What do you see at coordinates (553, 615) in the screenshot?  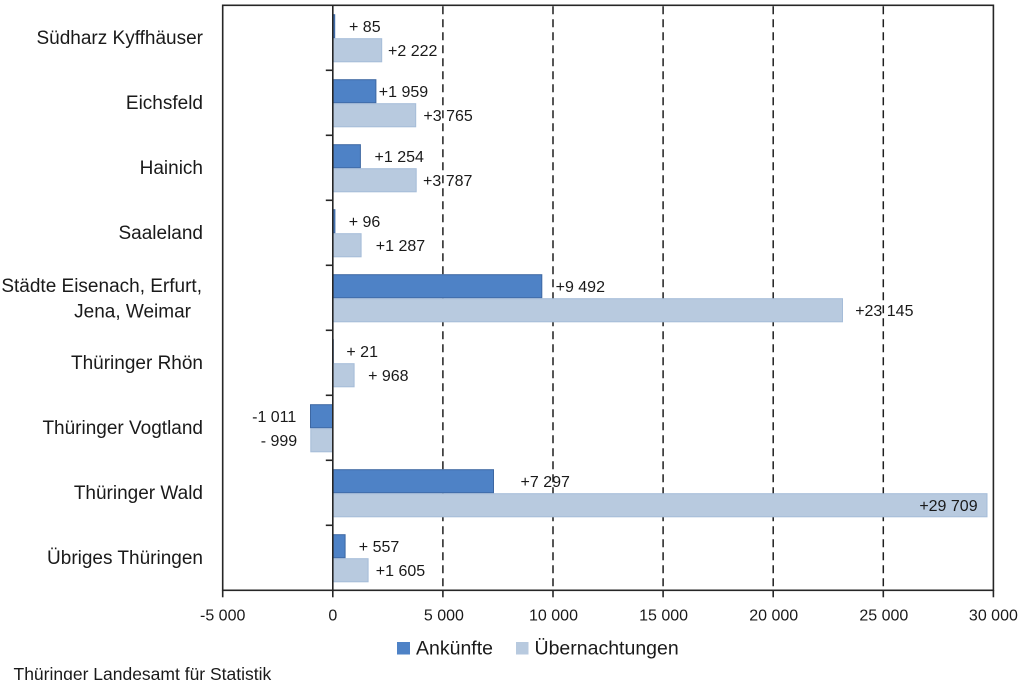 I see `svg-text: 10 000` at bounding box center [553, 615].